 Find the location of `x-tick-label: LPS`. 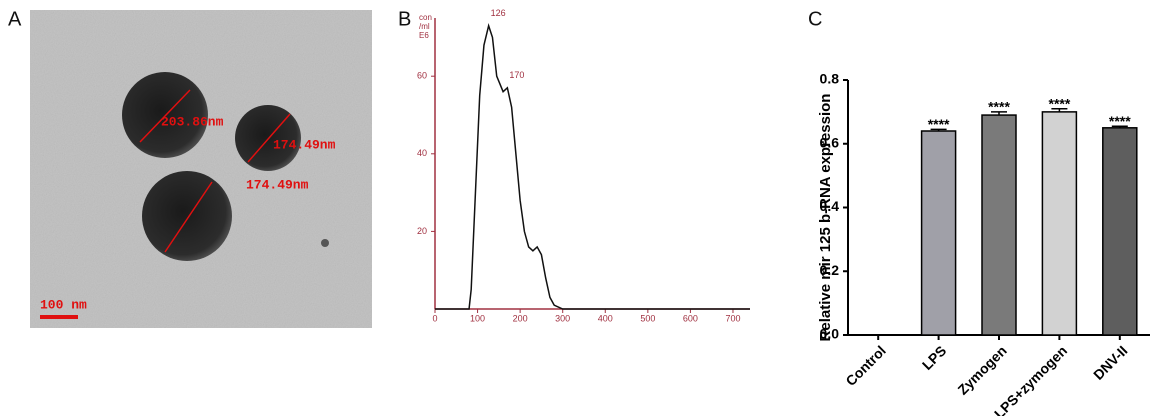

x-tick-label: LPS is located at coordinates (934, 357).